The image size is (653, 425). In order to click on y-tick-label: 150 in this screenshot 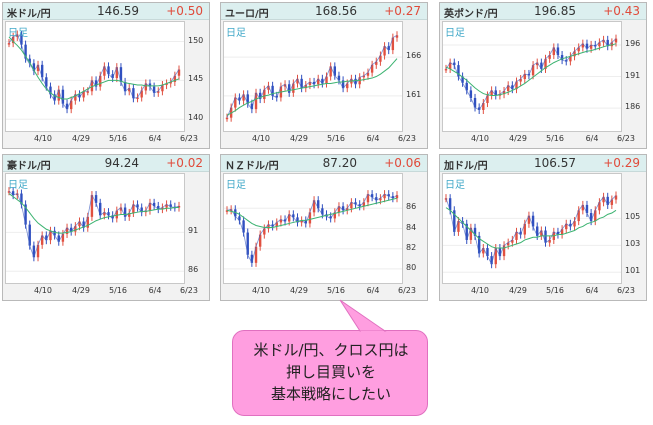, I will do `click(196, 40)`.